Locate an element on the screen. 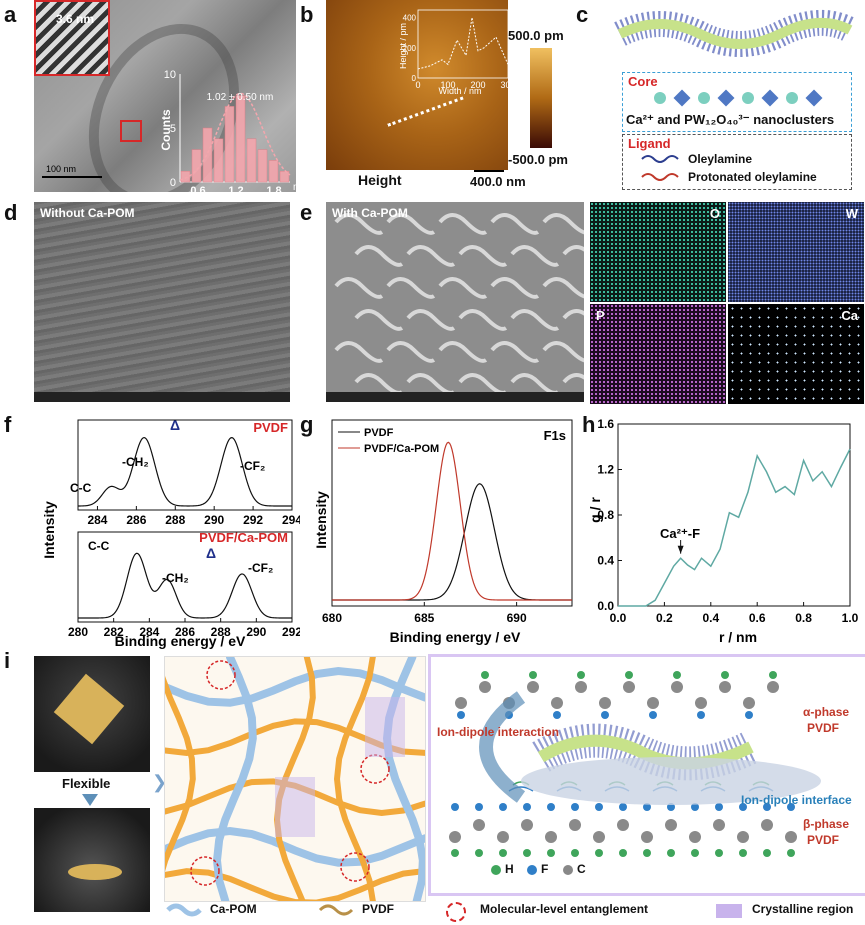 This screenshot has width=865, height=925. panel-label-g: g is located at coordinates (307, 424).